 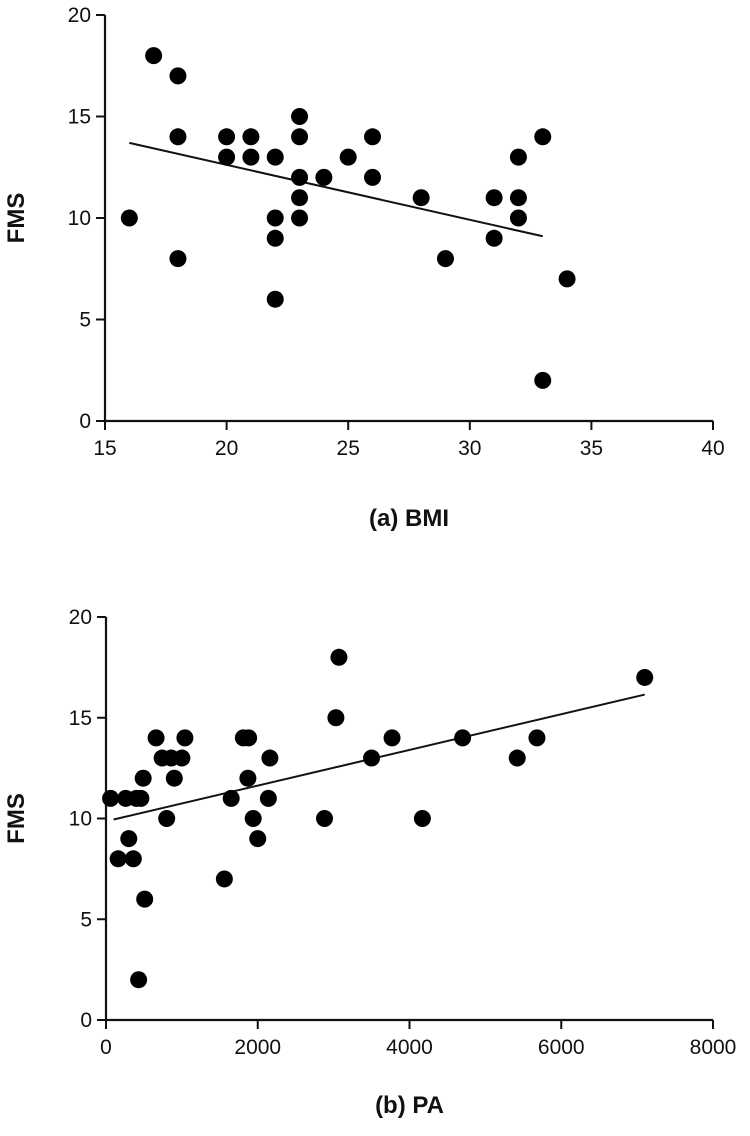 What do you see at coordinates (257, 1047) in the screenshot?
I see `x-tick-label: 2000` at bounding box center [257, 1047].